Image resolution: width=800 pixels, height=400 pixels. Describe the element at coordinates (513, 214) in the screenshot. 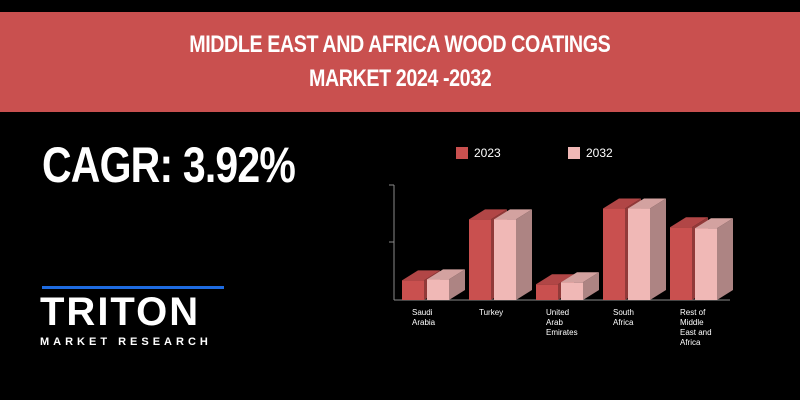

I see `bar-2032-1-top` at that location.